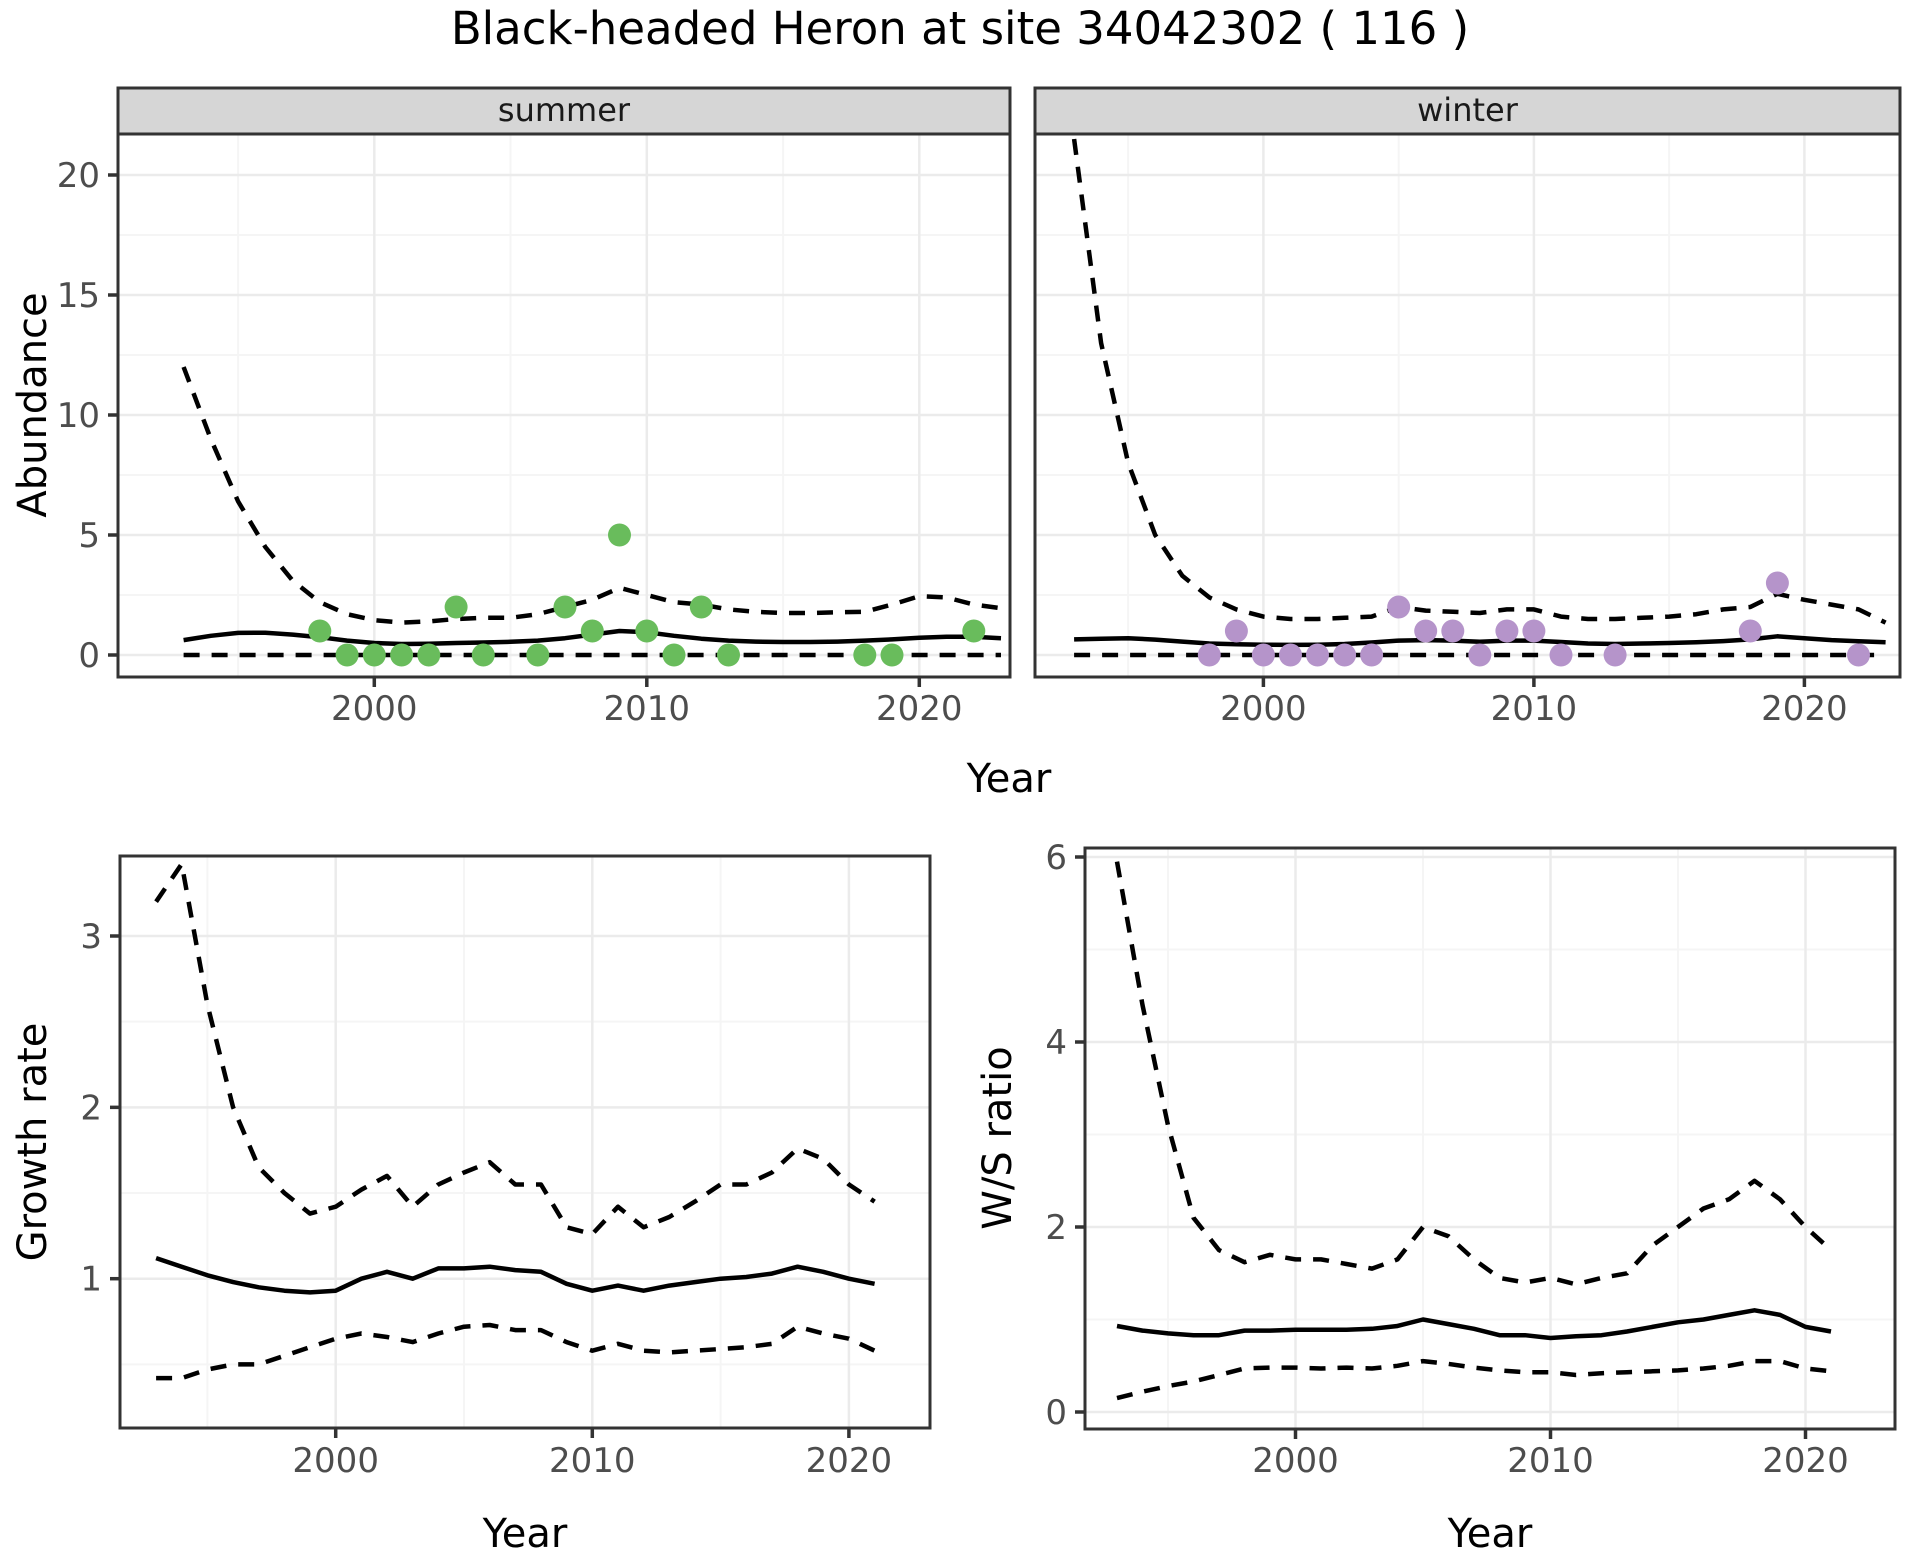 The width and height of the screenshot is (1920, 1560). Describe the element at coordinates (91, 937) in the screenshot. I see `y-tick-label: 3` at that location.